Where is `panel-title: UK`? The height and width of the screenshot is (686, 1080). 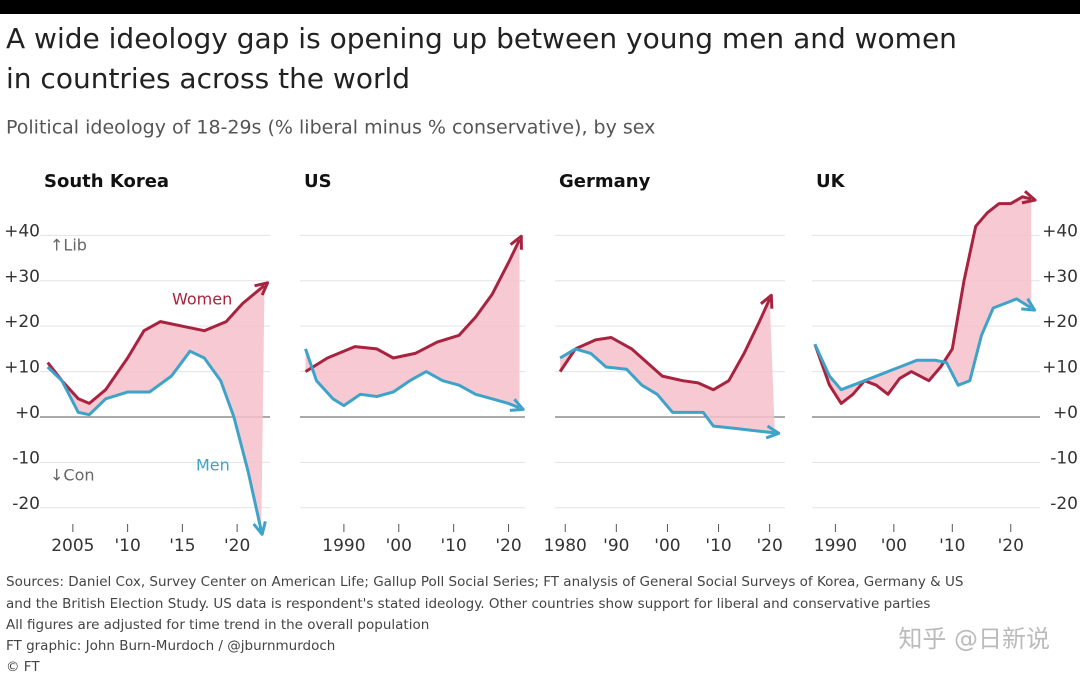 panel-title: UK is located at coordinates (831, 181).